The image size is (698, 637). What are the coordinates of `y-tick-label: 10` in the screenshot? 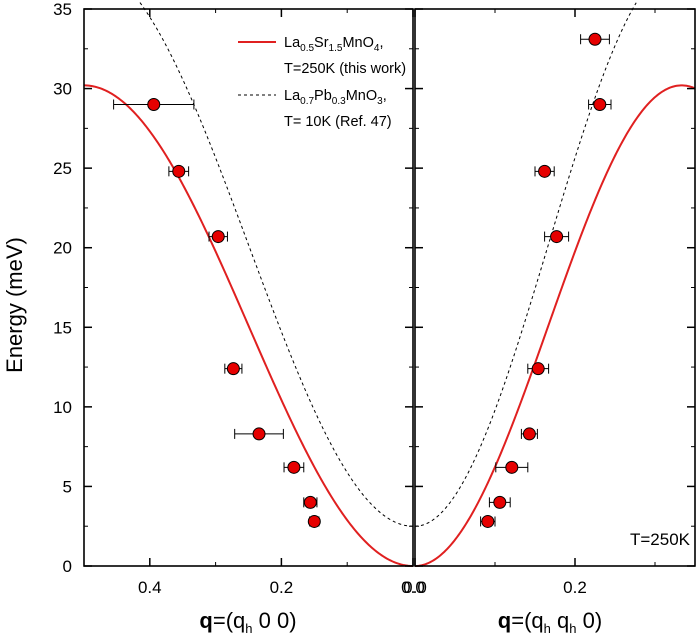 It's located at (62, 407).